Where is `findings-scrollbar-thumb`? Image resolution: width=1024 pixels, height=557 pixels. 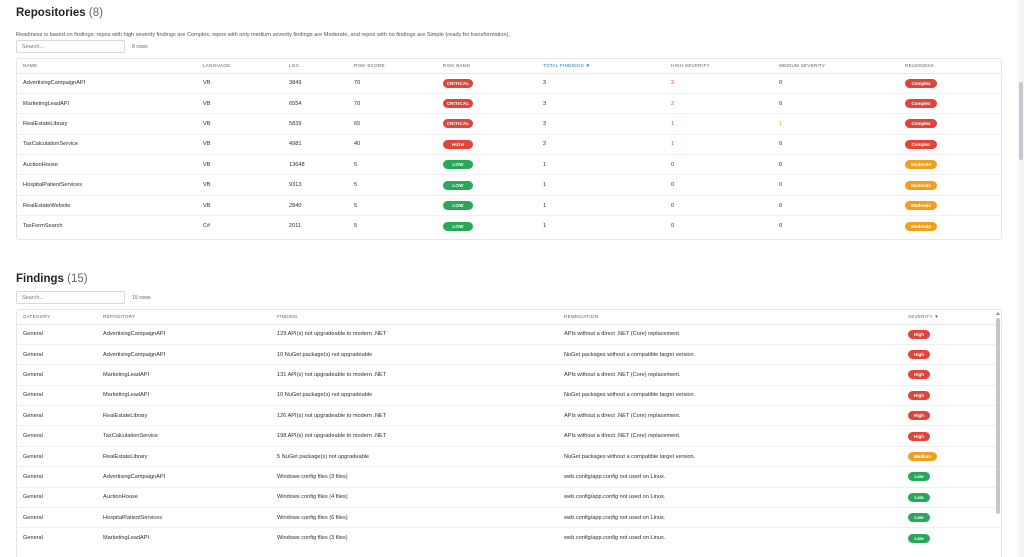 findings-scrollbar-thumb is located at coordinates (998, 416).